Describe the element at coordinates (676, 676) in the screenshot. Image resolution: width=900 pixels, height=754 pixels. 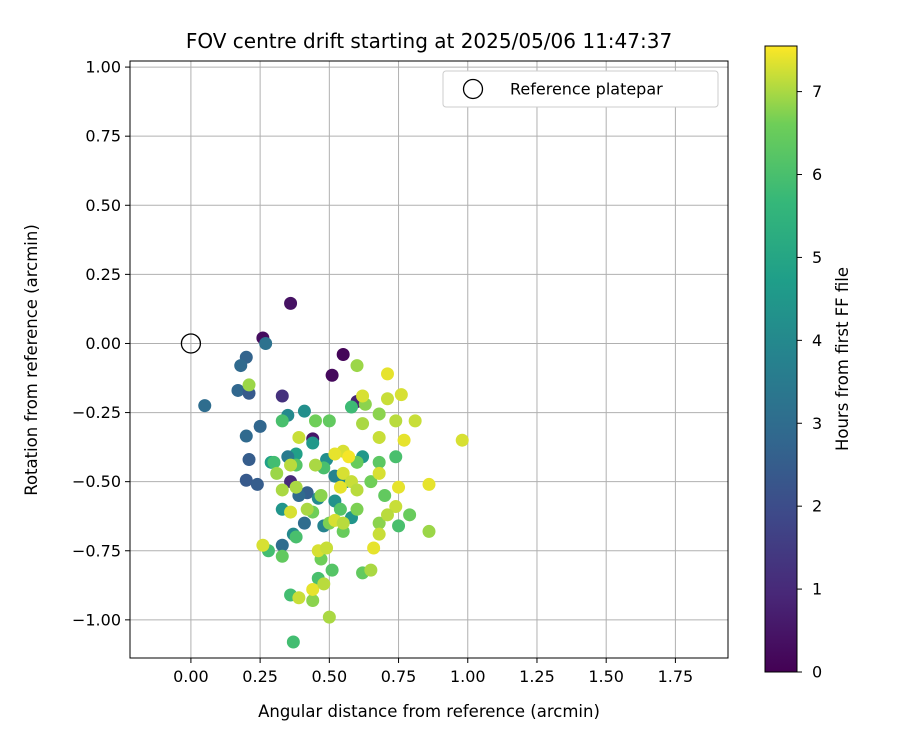
I see `x-tick-label: 1.75` at that location.